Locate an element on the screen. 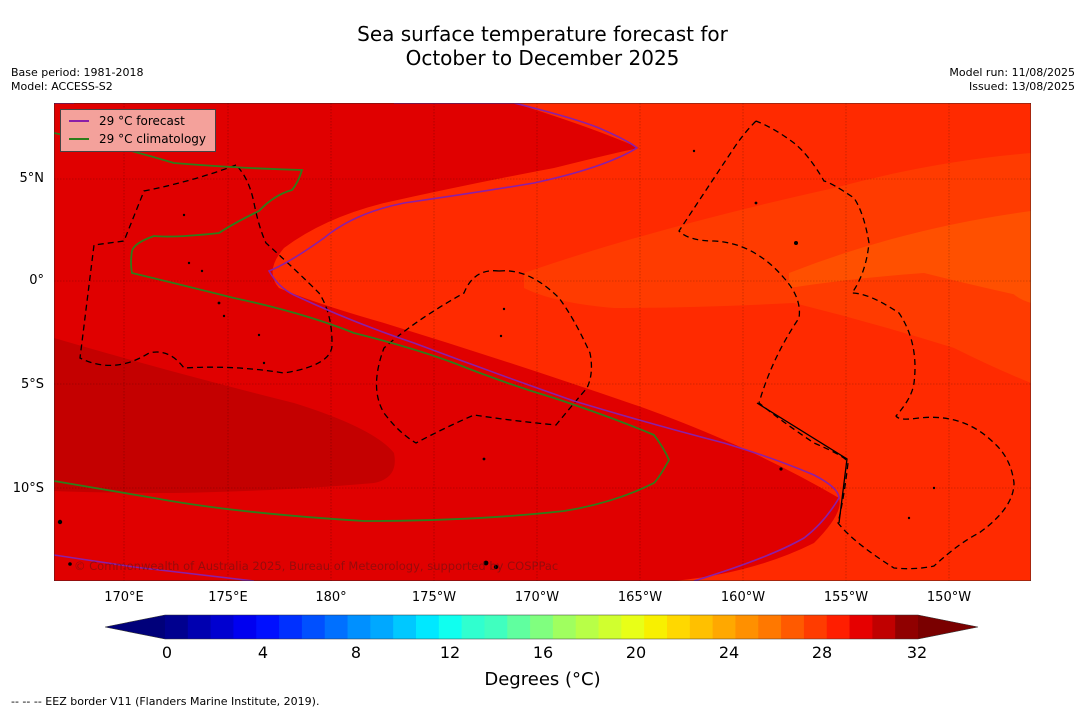  colorbar-under-arrow is located at coordinates (135, 627).